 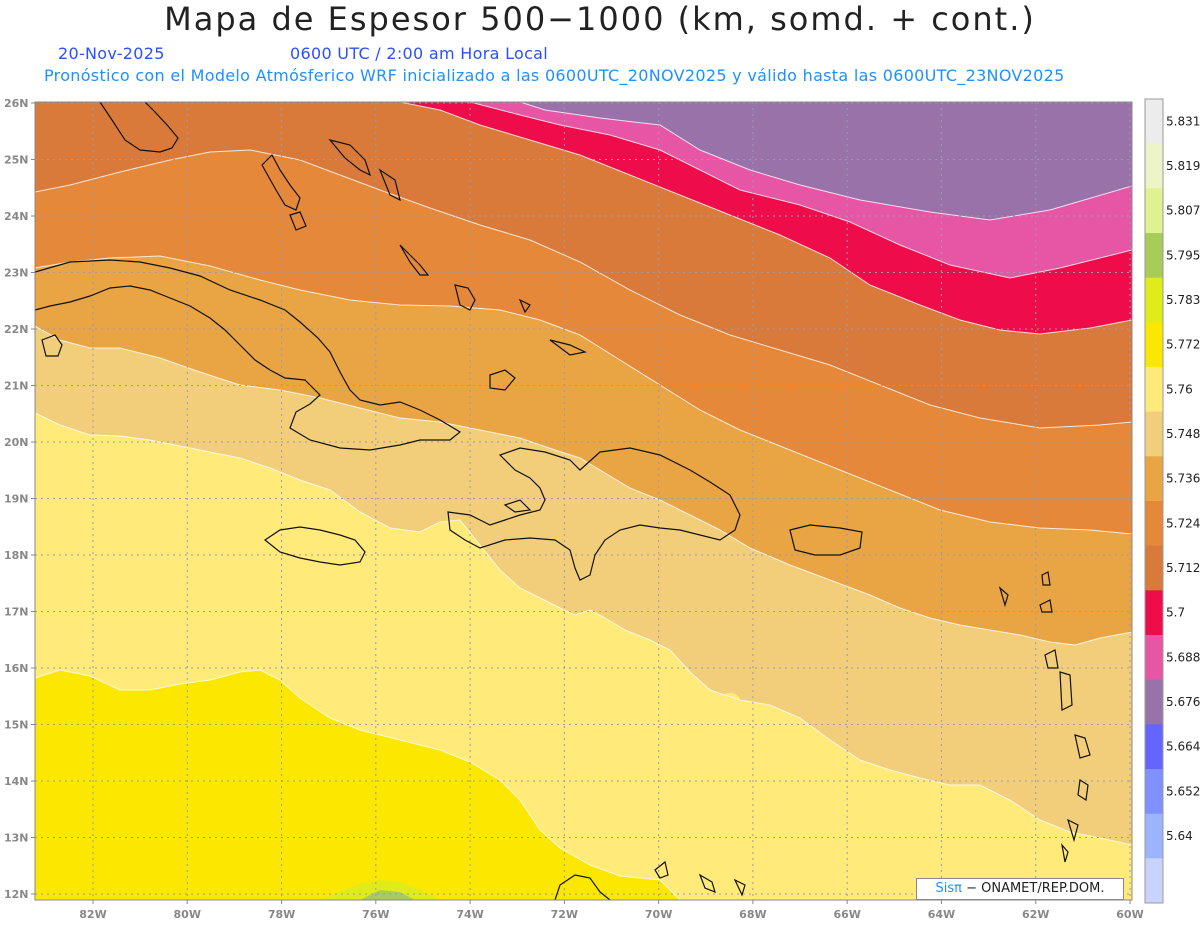 I want to click on lon-label: 82W, so click(x=92, y=914).